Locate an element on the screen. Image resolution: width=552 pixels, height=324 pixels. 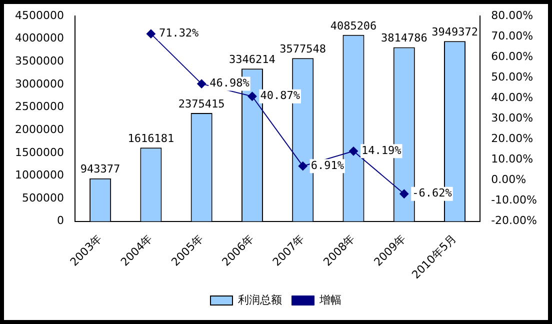
data-label: -6.62% is located at coordinates (432, 193).